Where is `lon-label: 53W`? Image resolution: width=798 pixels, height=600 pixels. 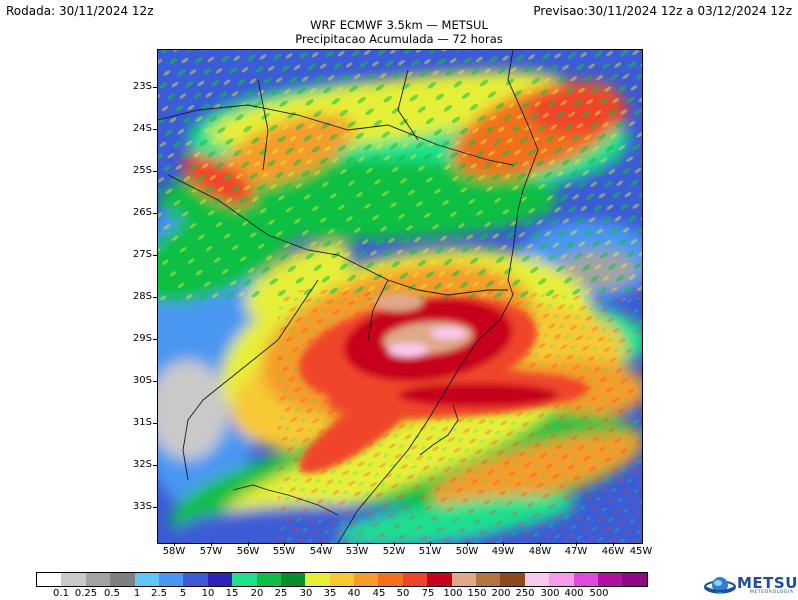 lon-label: 53W is located at coordinates (357, 551).